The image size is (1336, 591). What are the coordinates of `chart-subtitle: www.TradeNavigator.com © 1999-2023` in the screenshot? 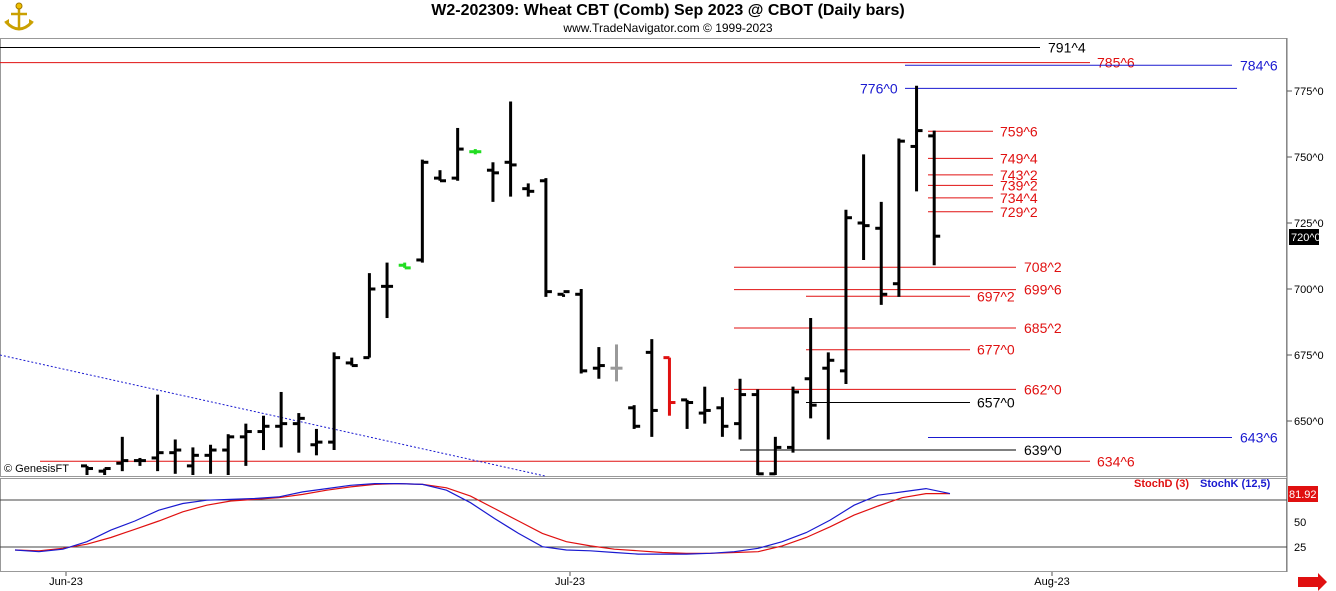 It's located at (668, 28).